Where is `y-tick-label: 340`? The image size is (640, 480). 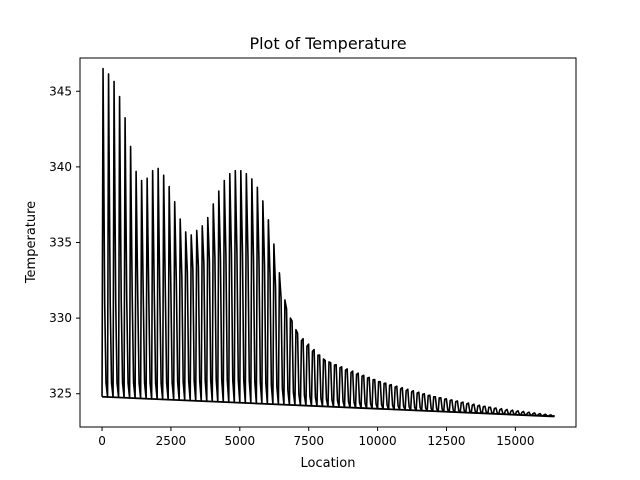
y-tick-label: 340 is located at coordinates (60, 167).